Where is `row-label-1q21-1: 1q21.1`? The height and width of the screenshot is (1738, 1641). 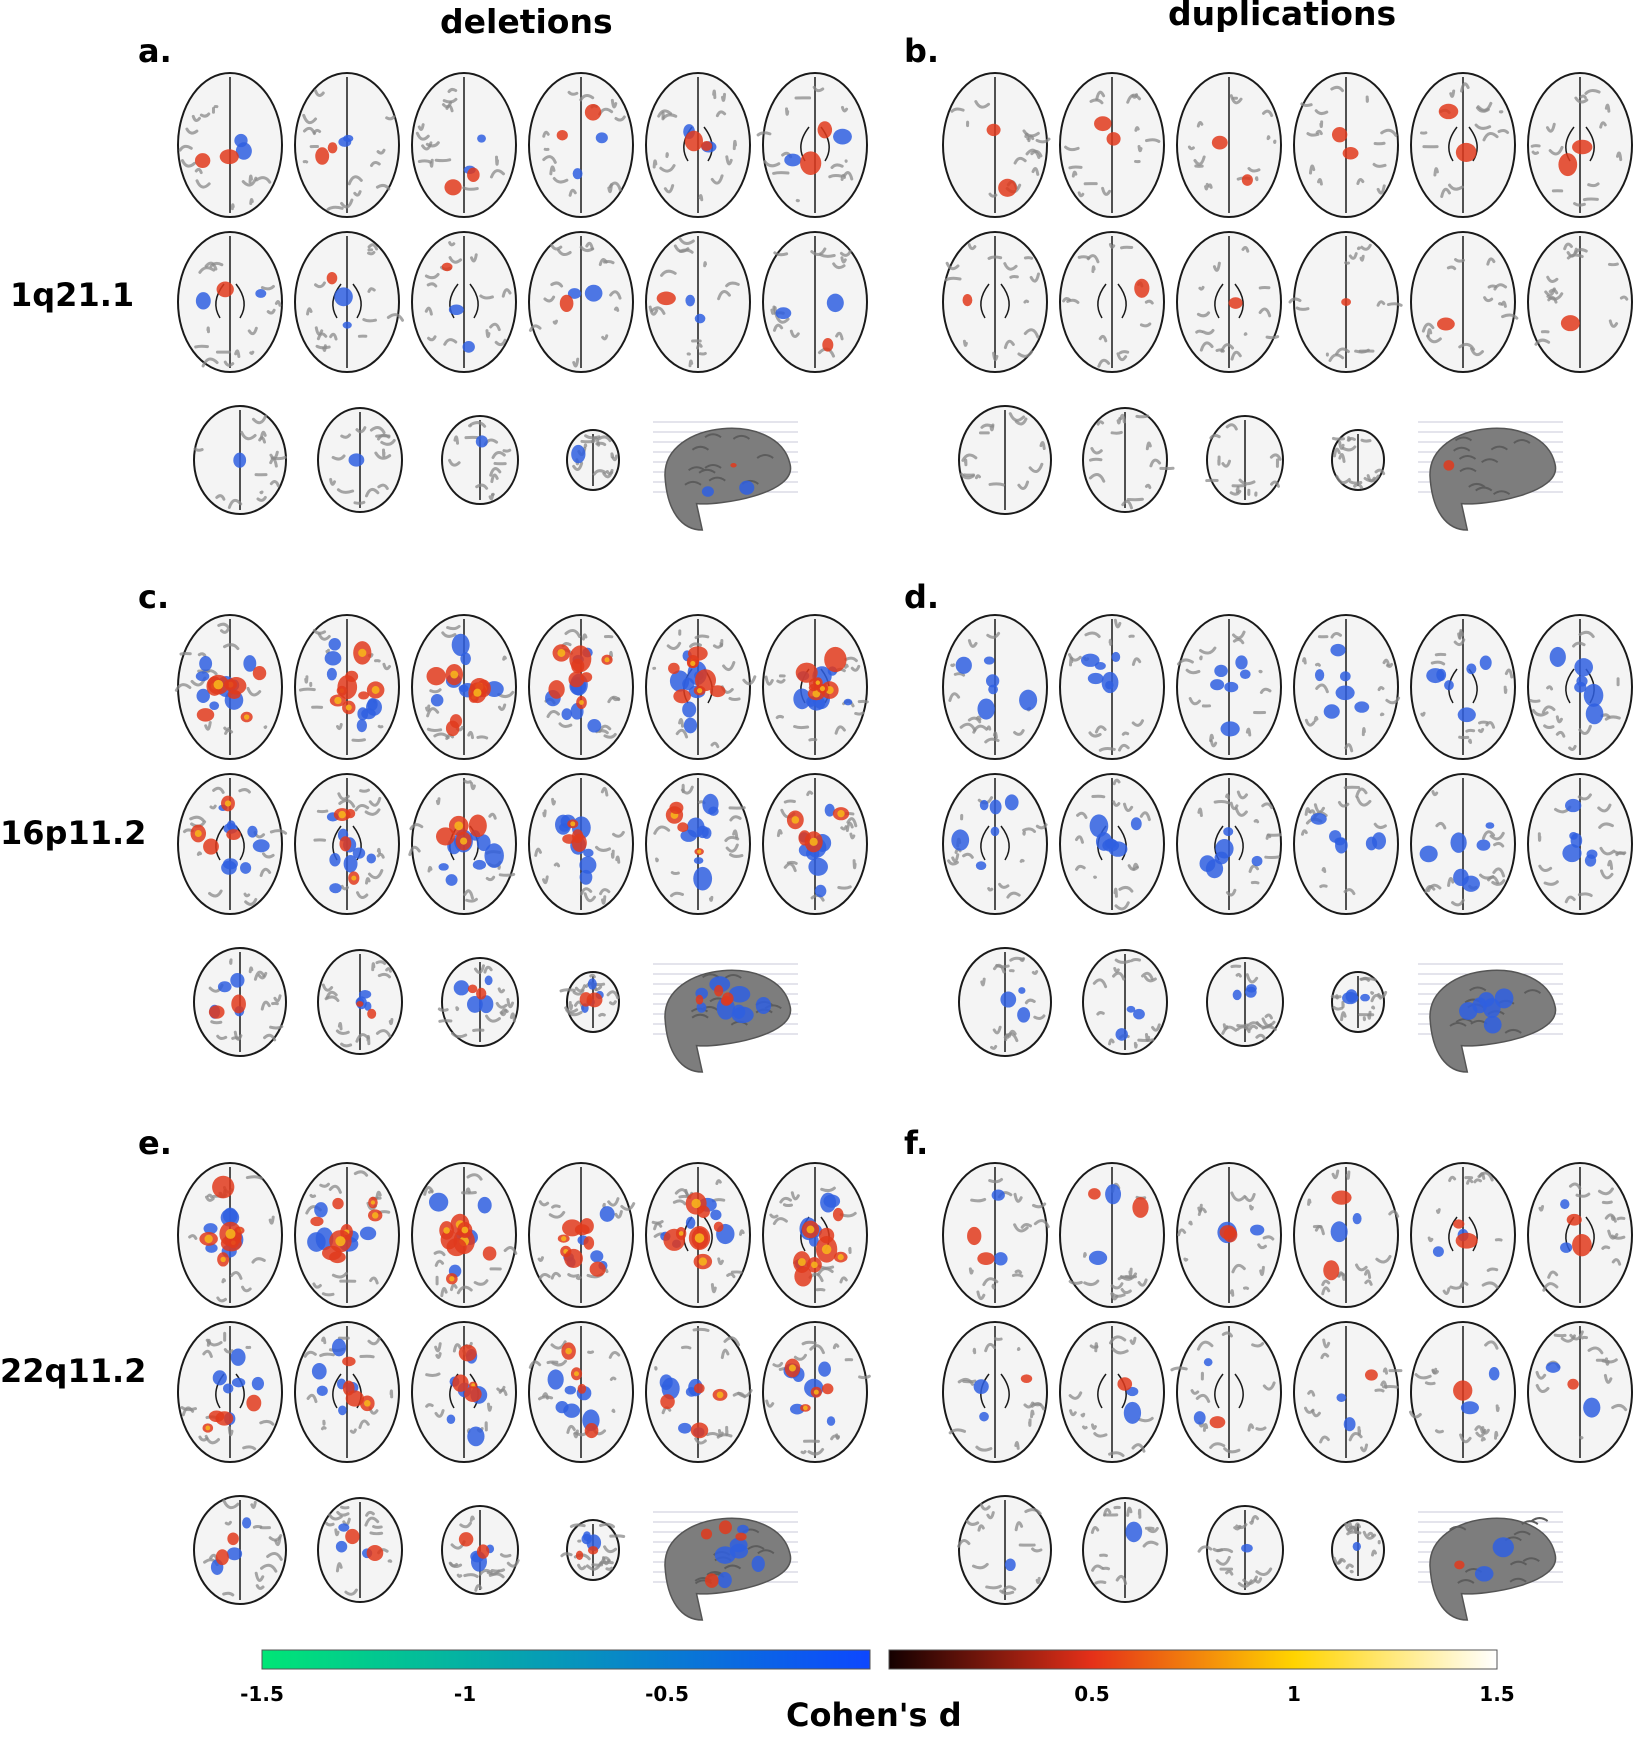
row-label-1q21-1: 1q21.1 is located at coordinates (72, 295).